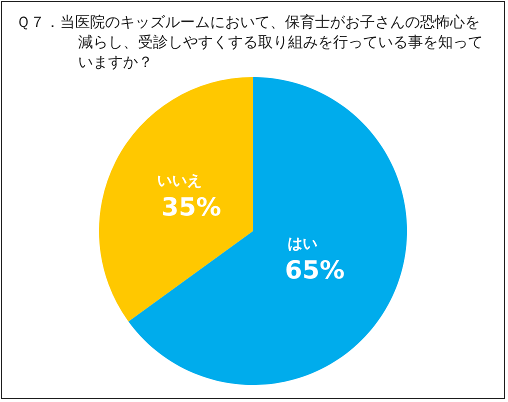  What do you see at coordinates (191, 207) in the screenshot?
I see `data-label: 35%` at bounding box center [191, 207].